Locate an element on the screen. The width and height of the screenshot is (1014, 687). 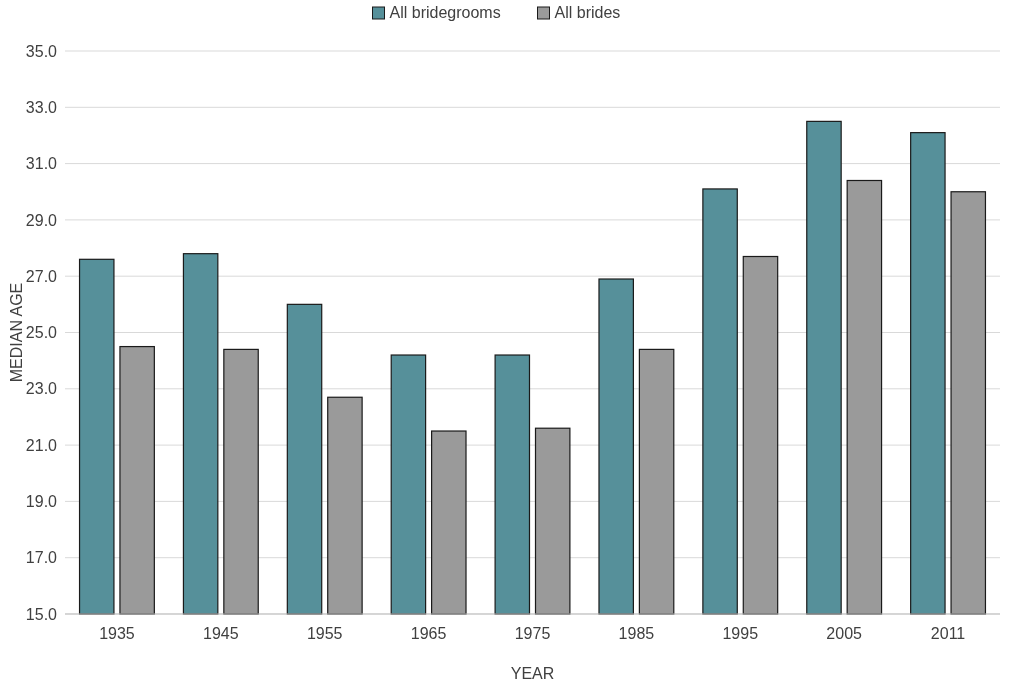
y-axis-title: MEDIAN AGE is located at coordinates (16, 332).